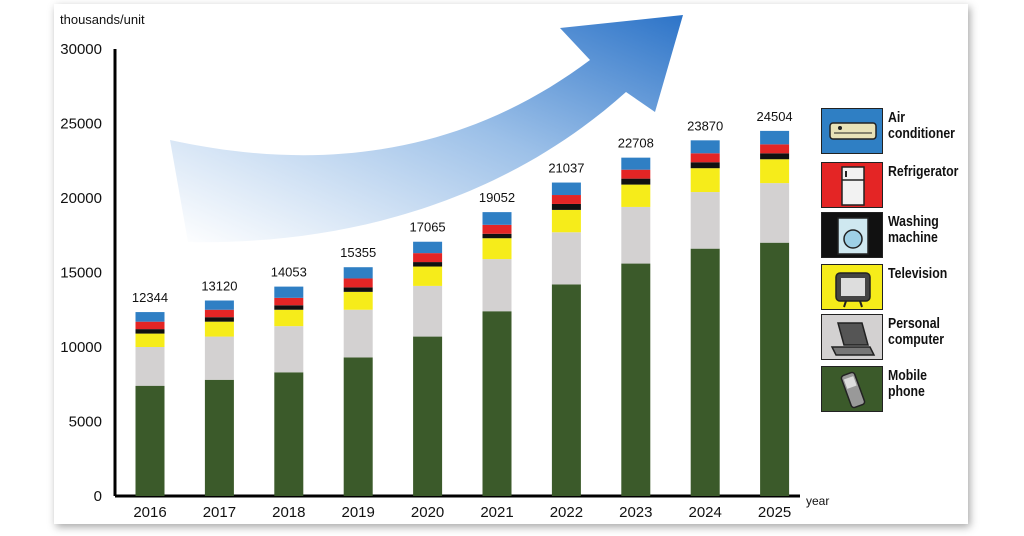 This screenshot has height=536, width=1024. Describe the element at coordinates (916, 331) in the screenshot. I see `legend-label: Personal computer` at that location.